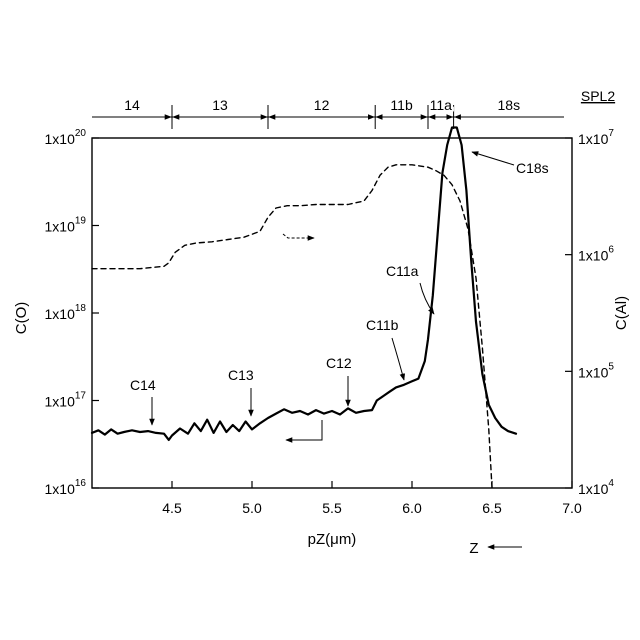 The image size is (640, 640). What do you see at coordinates (621, 313) in the screenshot?
I see `right-axis-title: C(Al)` at bounding box center [621, 313].